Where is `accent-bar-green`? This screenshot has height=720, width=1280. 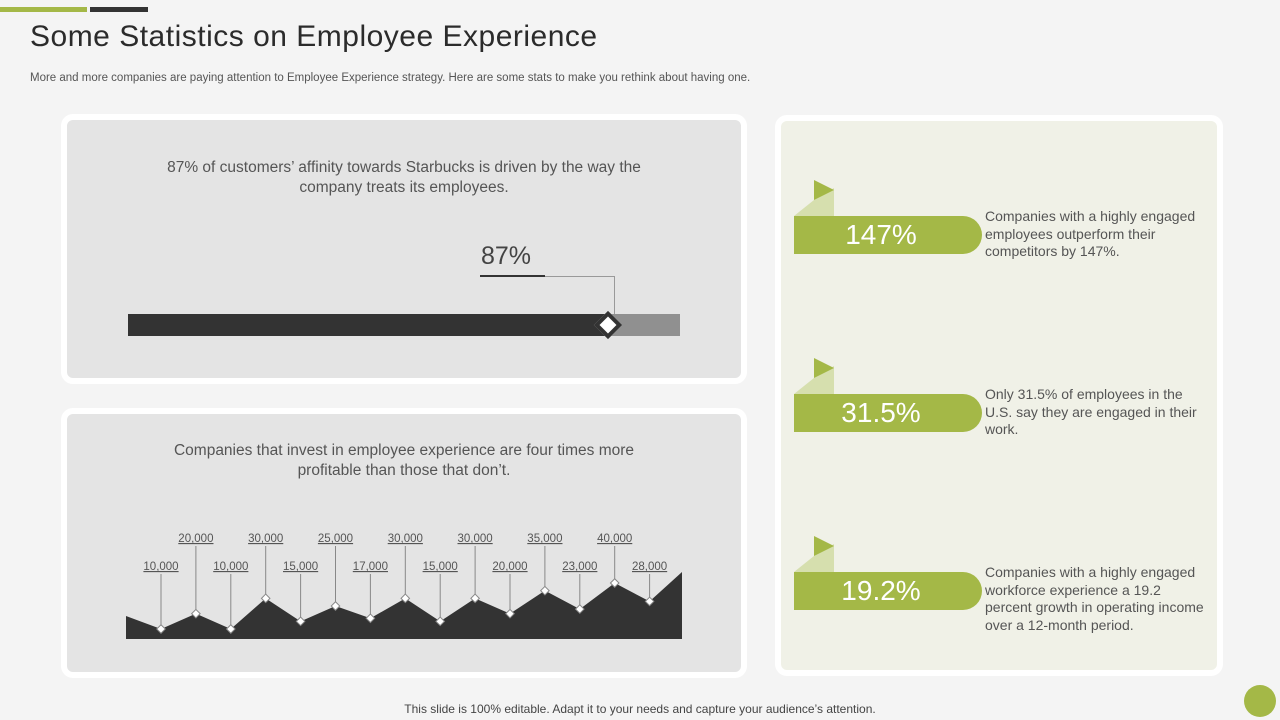 accent-bar-green is located at coordinates (43, 9).